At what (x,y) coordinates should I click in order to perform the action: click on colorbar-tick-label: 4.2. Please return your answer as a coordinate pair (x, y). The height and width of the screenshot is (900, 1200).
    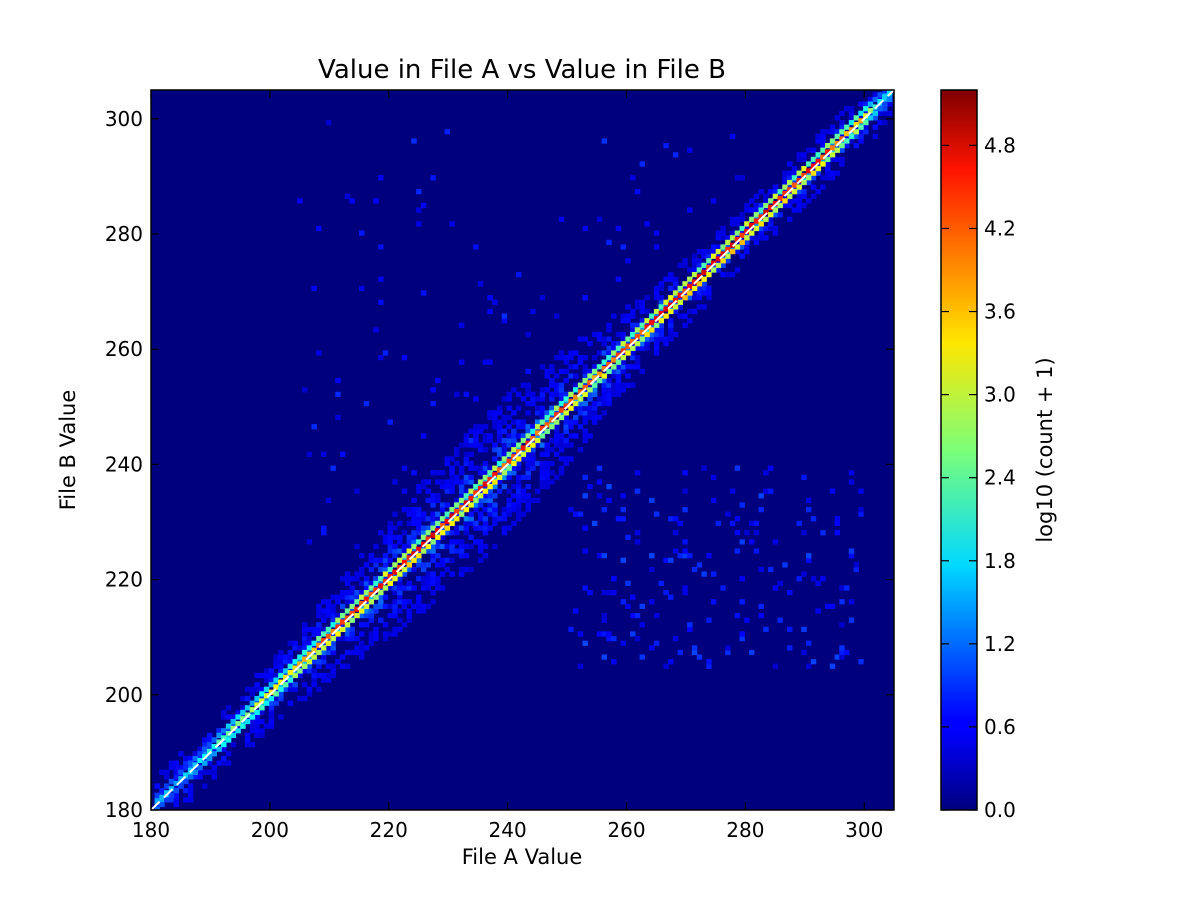
    Looking at the image, I should click on (1000, 228).